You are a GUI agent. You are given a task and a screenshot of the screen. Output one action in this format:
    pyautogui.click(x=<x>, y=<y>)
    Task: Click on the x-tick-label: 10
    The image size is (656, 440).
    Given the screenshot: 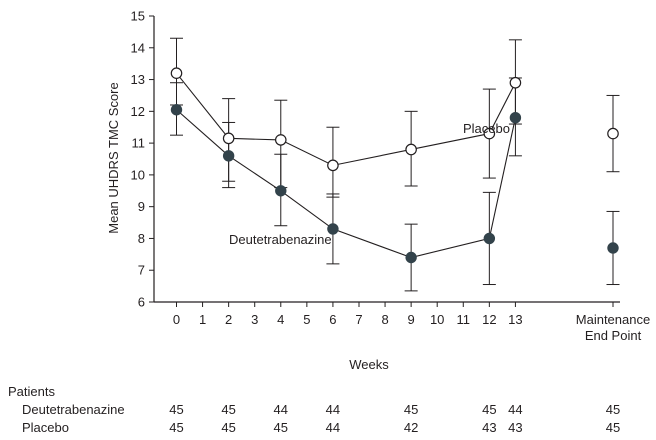 What is the action you would take?
    pyautogui.click(x=437, y=319)
    